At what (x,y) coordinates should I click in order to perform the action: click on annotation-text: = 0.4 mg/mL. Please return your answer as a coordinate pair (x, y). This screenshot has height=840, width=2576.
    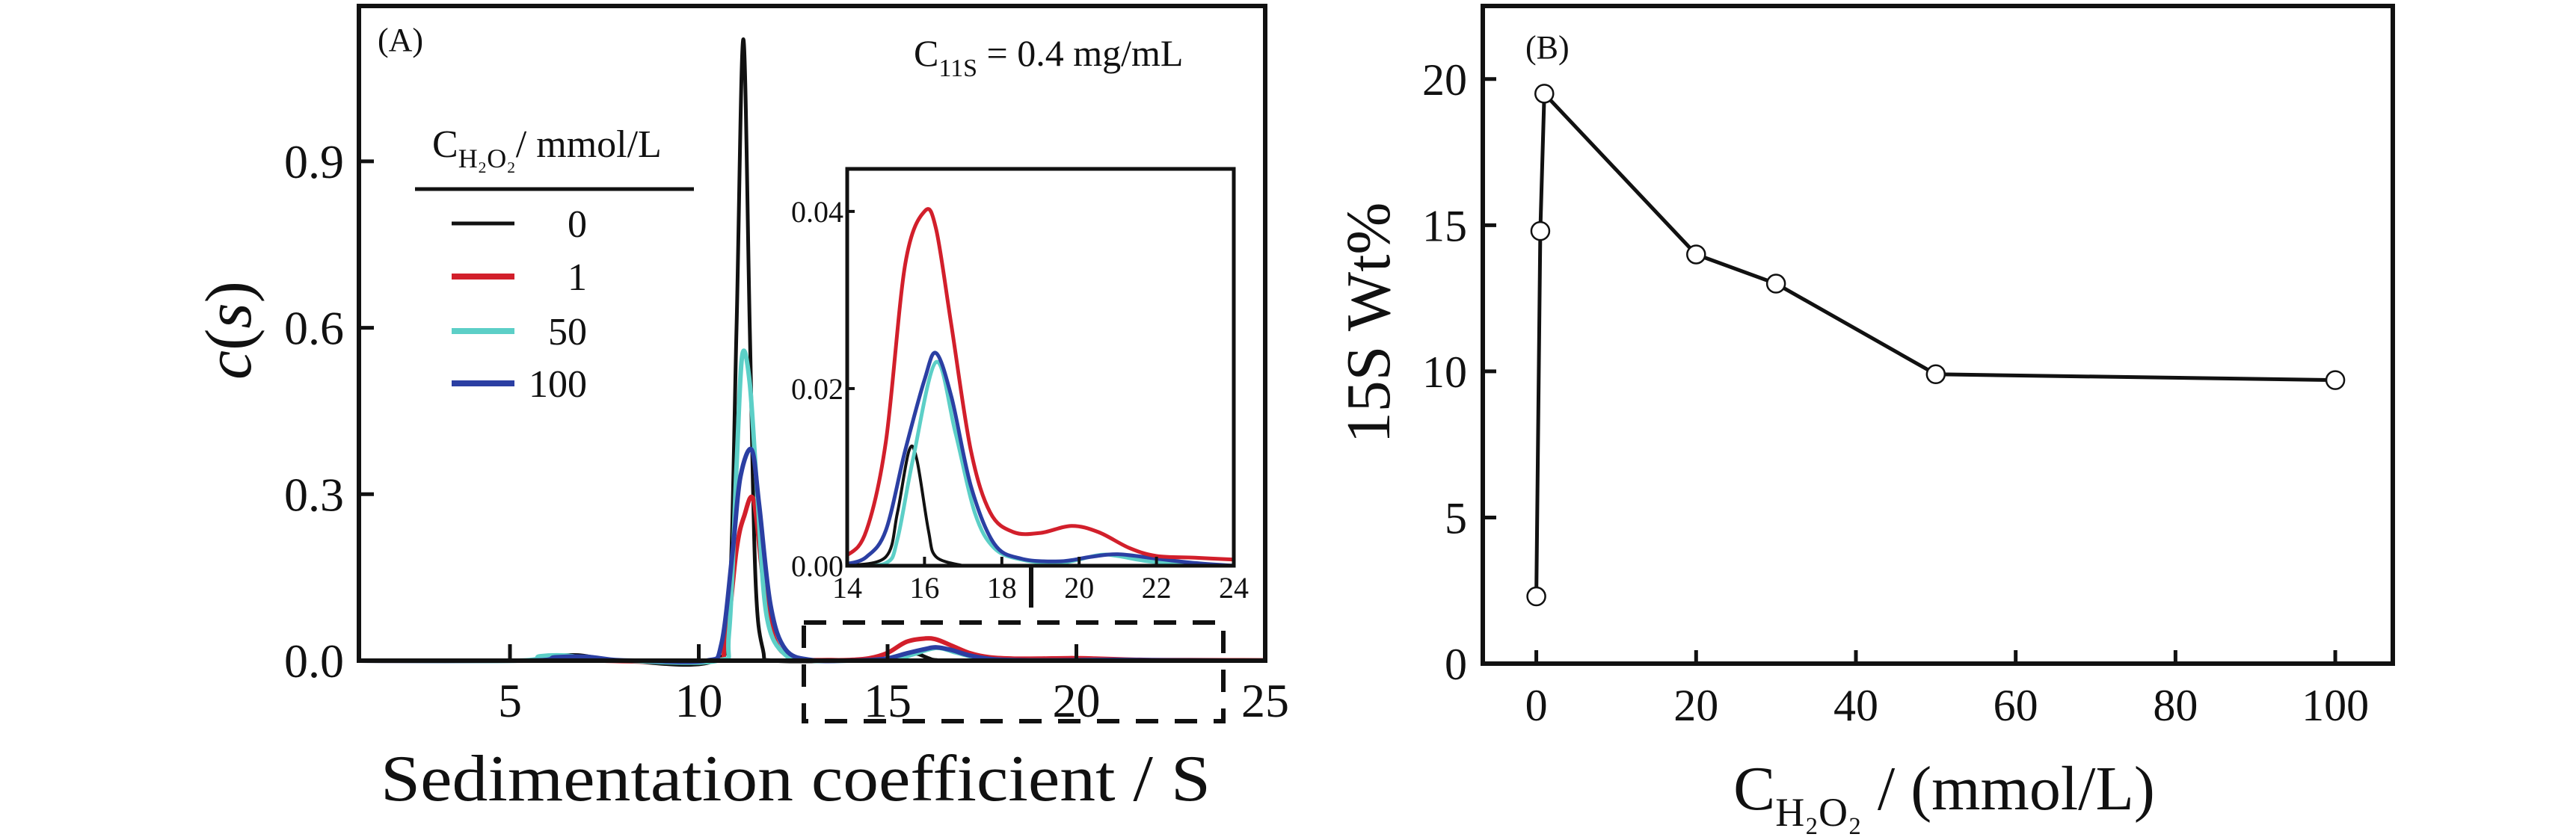
    Looking at the image, I should click on (1080, 53).